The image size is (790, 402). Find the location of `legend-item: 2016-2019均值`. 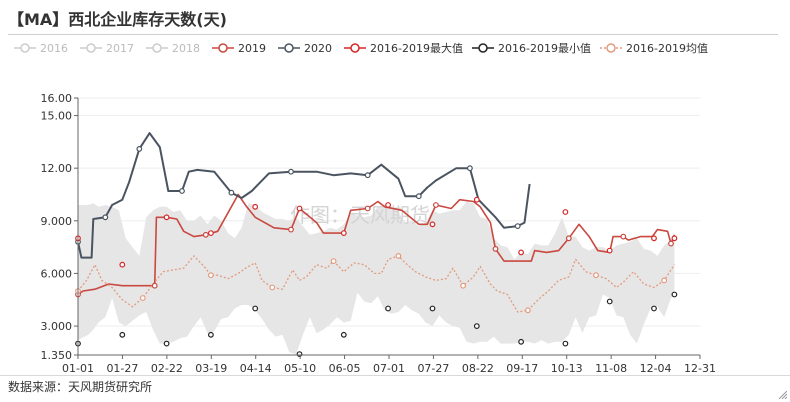

legend-item: 2016-2019均值 is located at coordinates (654, 48).